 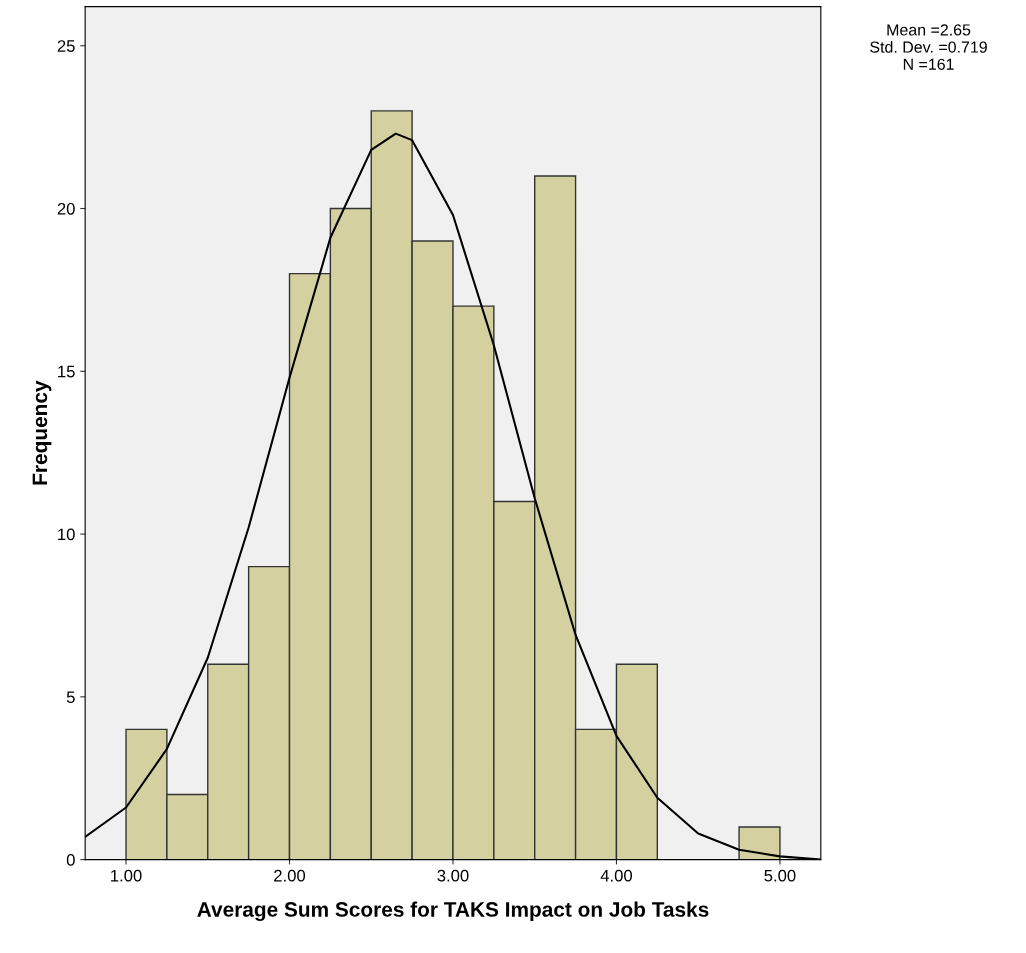 I want to click on x-axis-title: Average Sum Scores for TAKS Impact on Job Tasks, so click(x=453, y=911).